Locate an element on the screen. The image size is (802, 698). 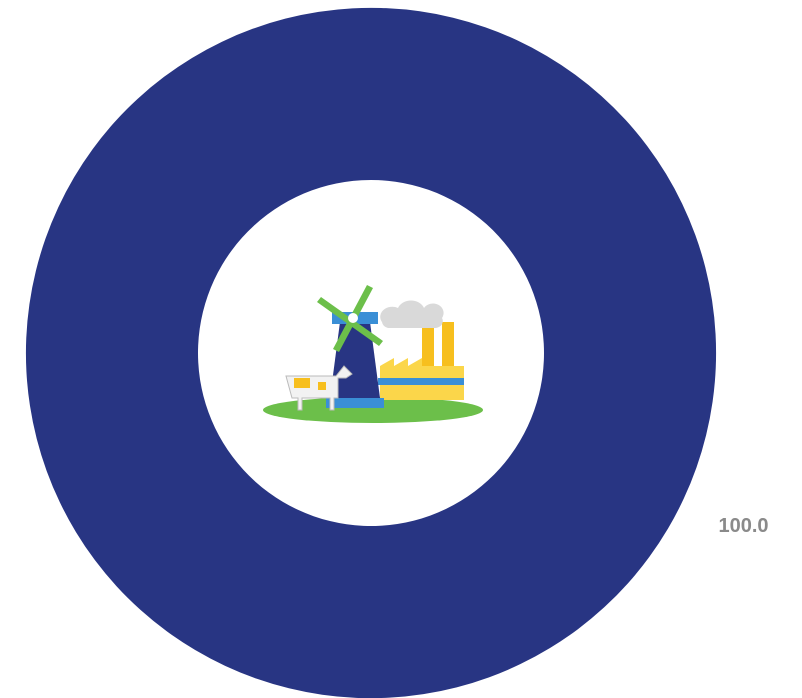
icon-smoke is located at coordinates (412, 314).